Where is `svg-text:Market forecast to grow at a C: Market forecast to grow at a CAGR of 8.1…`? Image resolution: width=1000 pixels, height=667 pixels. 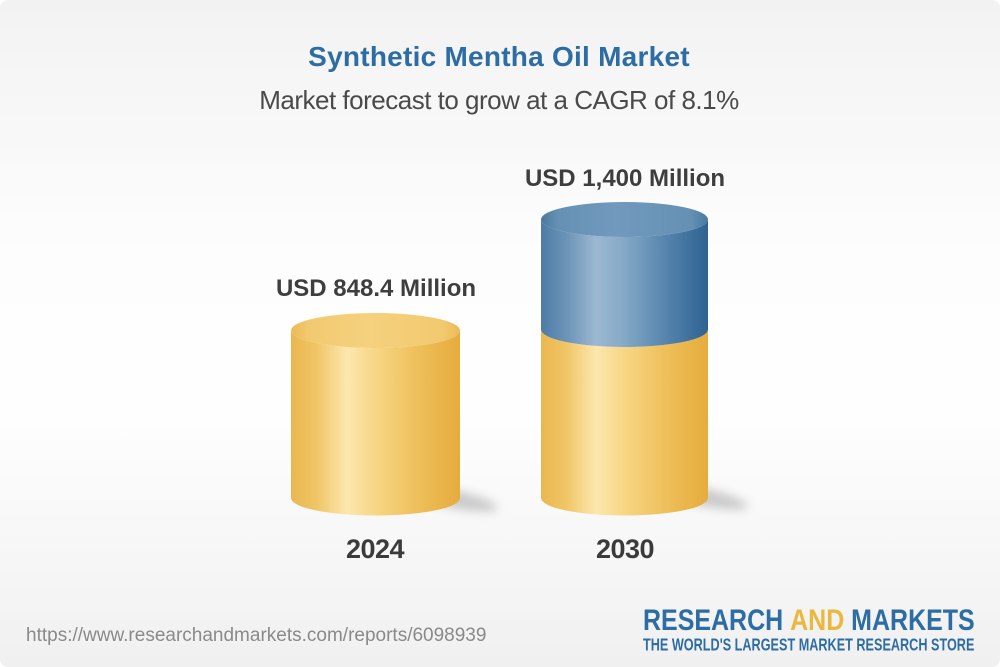 svg-text:Market forecast to grow at a C: Market forecast to grow at a CAGR of 8.1… is located at coordinates (499, 100).